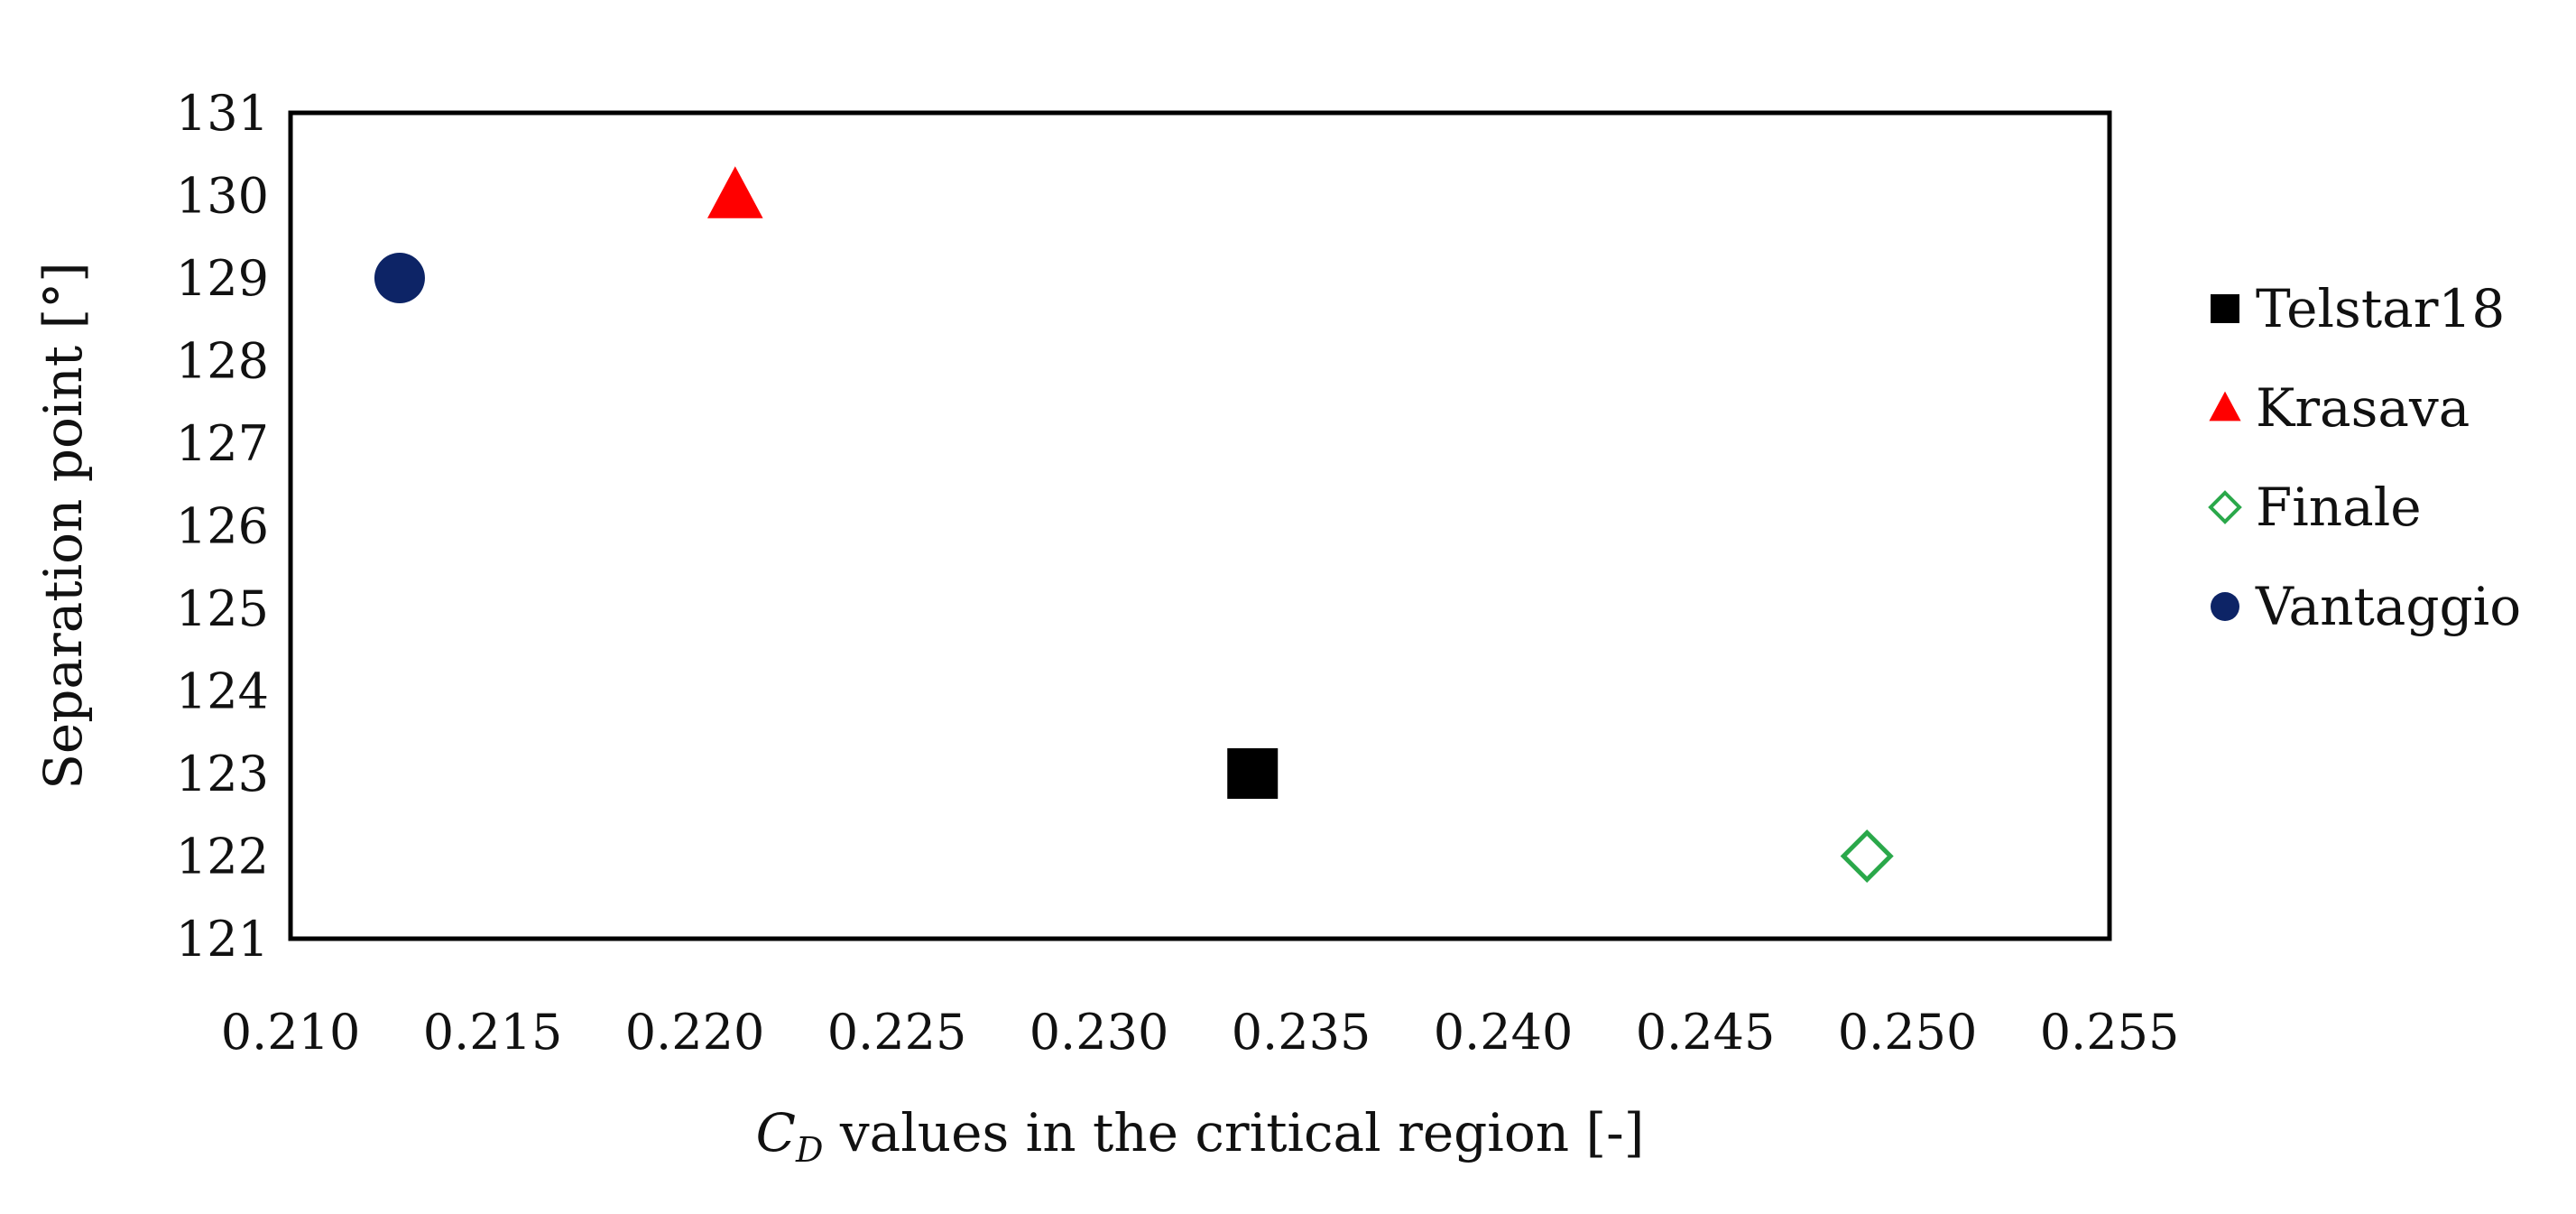  What do you see at coordinates (2339, 508) in the screenshot?
I see `legend-label-finale: Finale` at bounding box center [2339, 508].